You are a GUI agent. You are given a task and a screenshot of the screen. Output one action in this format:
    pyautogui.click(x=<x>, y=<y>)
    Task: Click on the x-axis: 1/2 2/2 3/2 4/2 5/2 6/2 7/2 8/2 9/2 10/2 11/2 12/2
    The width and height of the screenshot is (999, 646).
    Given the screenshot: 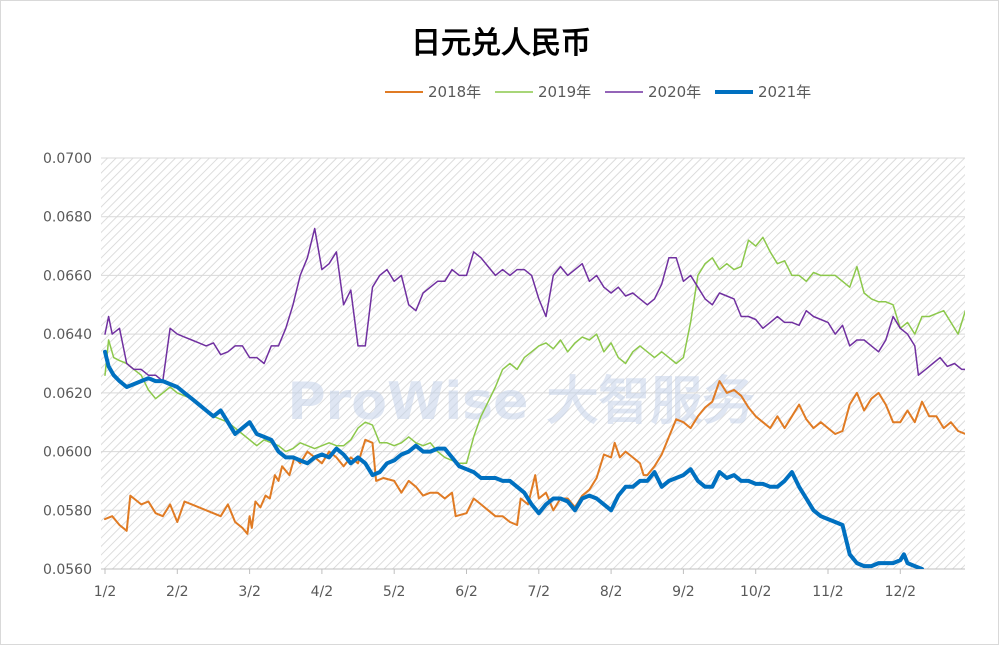 What is the action you would take?
    pyautogui.click(x=529, y=584)
    